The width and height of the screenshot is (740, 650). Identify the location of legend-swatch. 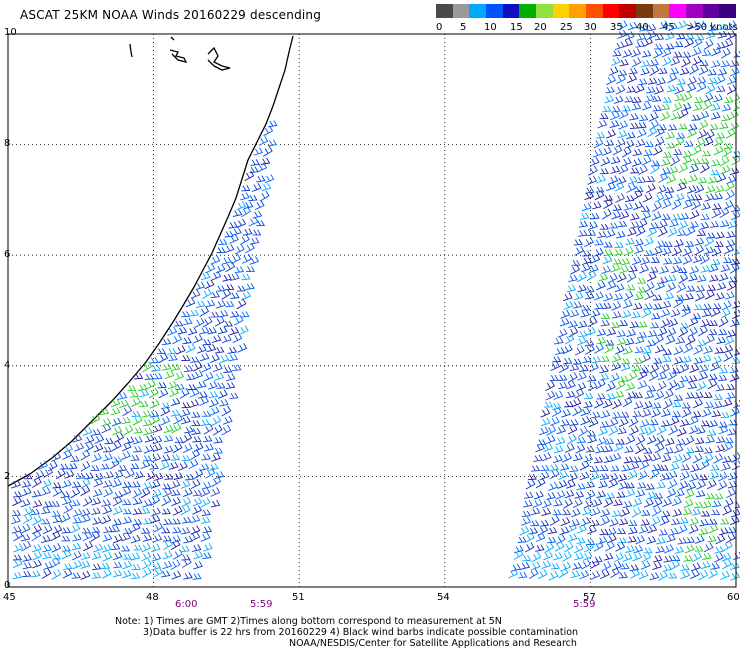
(544, 11).